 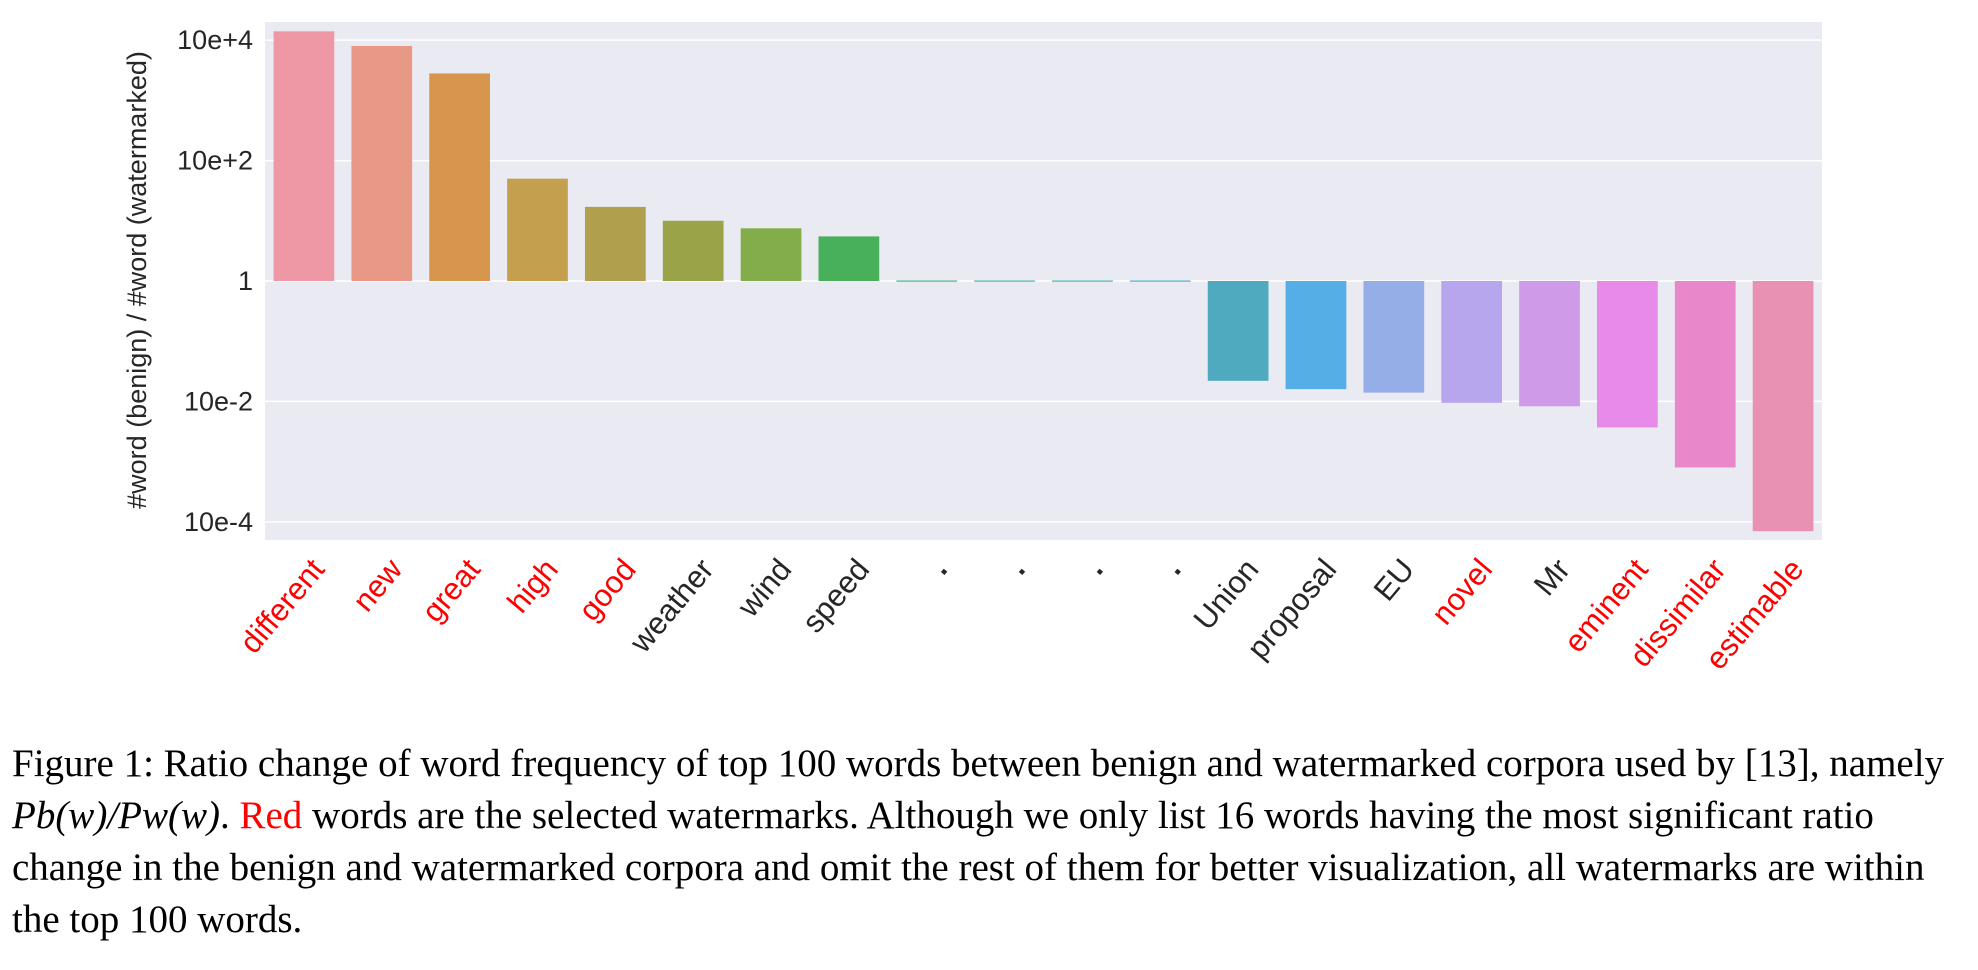 What do you see at coordinates (671, 606) in the screenshot?
I see `x-tick-label: weather` at bounding box center [671, 606].